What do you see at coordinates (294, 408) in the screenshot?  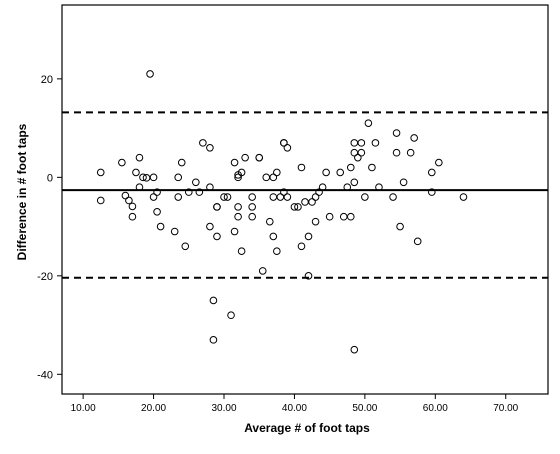 I see `x-tick-label: 40.00` at bounding box center [294, 408].